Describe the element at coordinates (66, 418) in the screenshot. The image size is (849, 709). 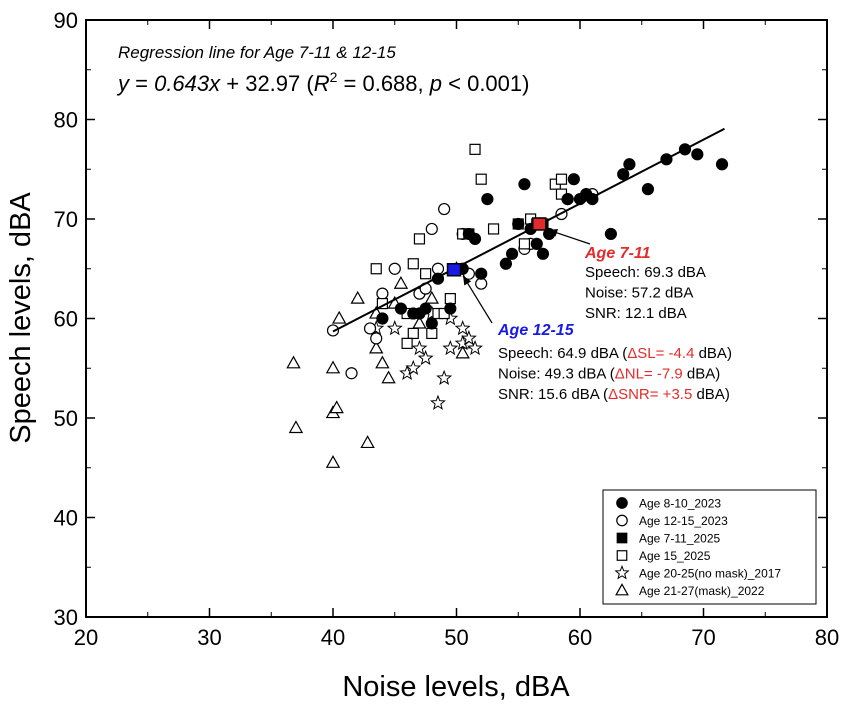
I see `y-tick-label: 50` at that location.